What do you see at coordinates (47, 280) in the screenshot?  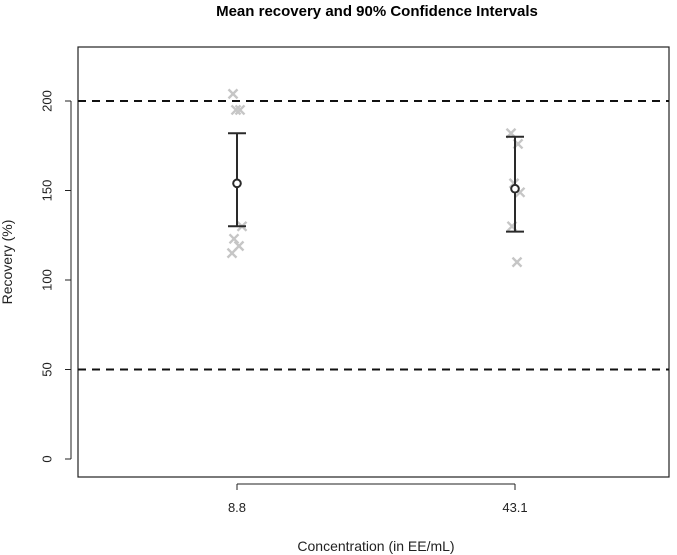 I see `y-tick-label-100: 100` at bounding box center [47, 280].